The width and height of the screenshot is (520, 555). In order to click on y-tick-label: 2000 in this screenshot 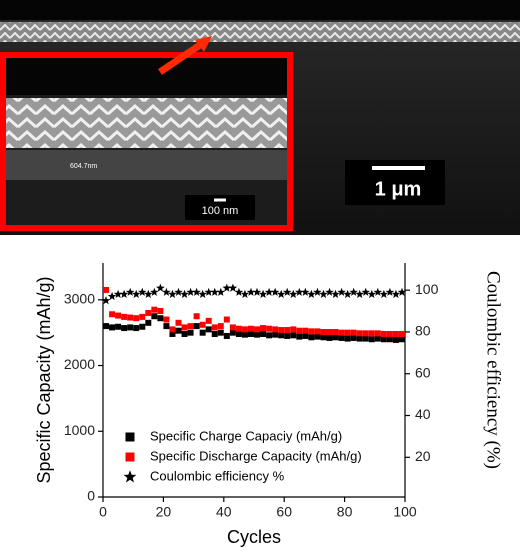, I will do `click(79, 364)`.